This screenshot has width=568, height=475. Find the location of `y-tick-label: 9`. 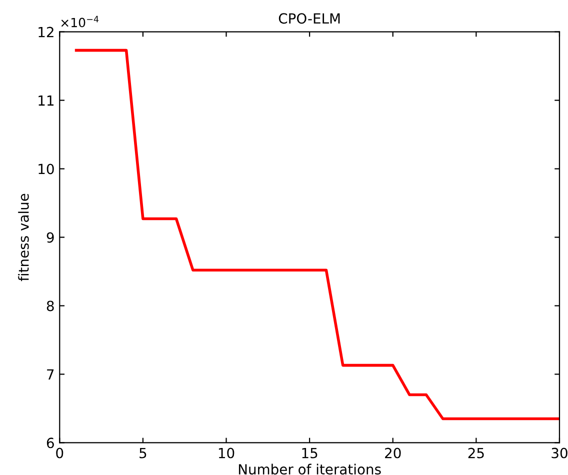

y-tick-label: 9 is located at coordinates (50, 237).